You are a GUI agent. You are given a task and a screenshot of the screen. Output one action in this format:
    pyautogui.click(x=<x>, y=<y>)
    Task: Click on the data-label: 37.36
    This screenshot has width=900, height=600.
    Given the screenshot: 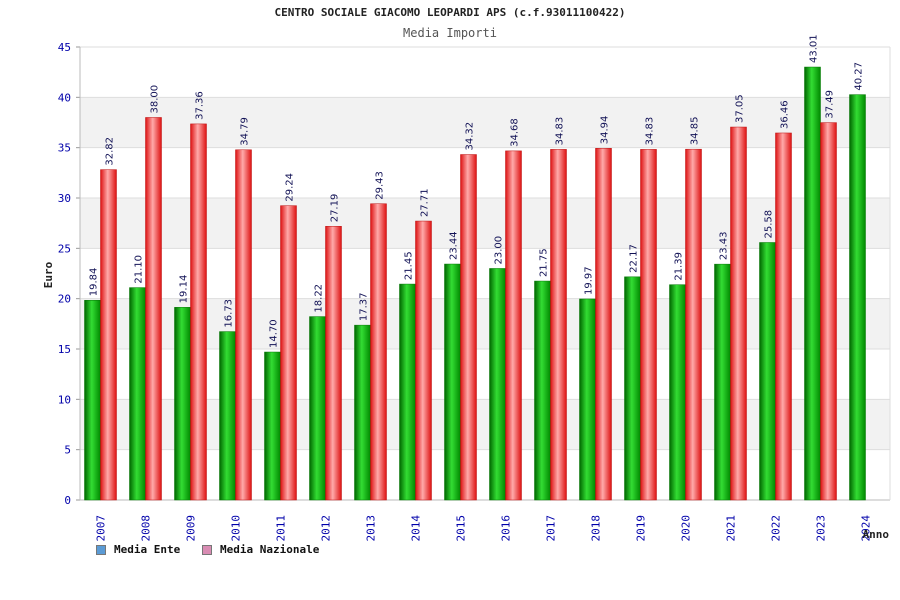 What is the action you would take?
    pyautogui.click(x=200, y=105)
    